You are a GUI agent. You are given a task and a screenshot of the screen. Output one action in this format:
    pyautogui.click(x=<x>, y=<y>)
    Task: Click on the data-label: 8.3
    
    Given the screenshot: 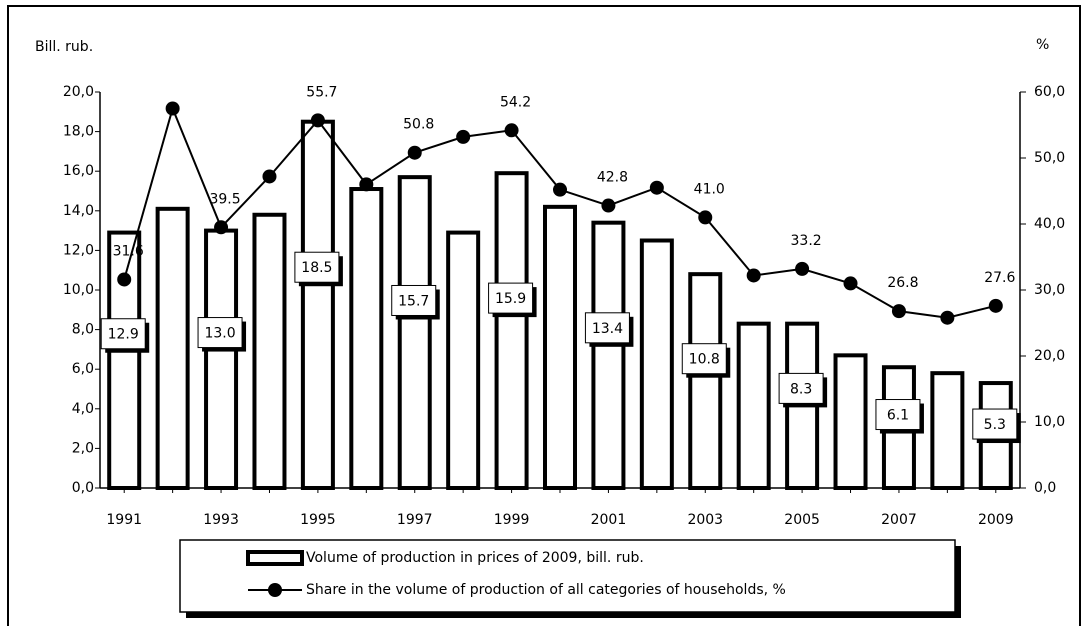 What is the action you would take?
    pyautogui.click(x=801, y=389)
    